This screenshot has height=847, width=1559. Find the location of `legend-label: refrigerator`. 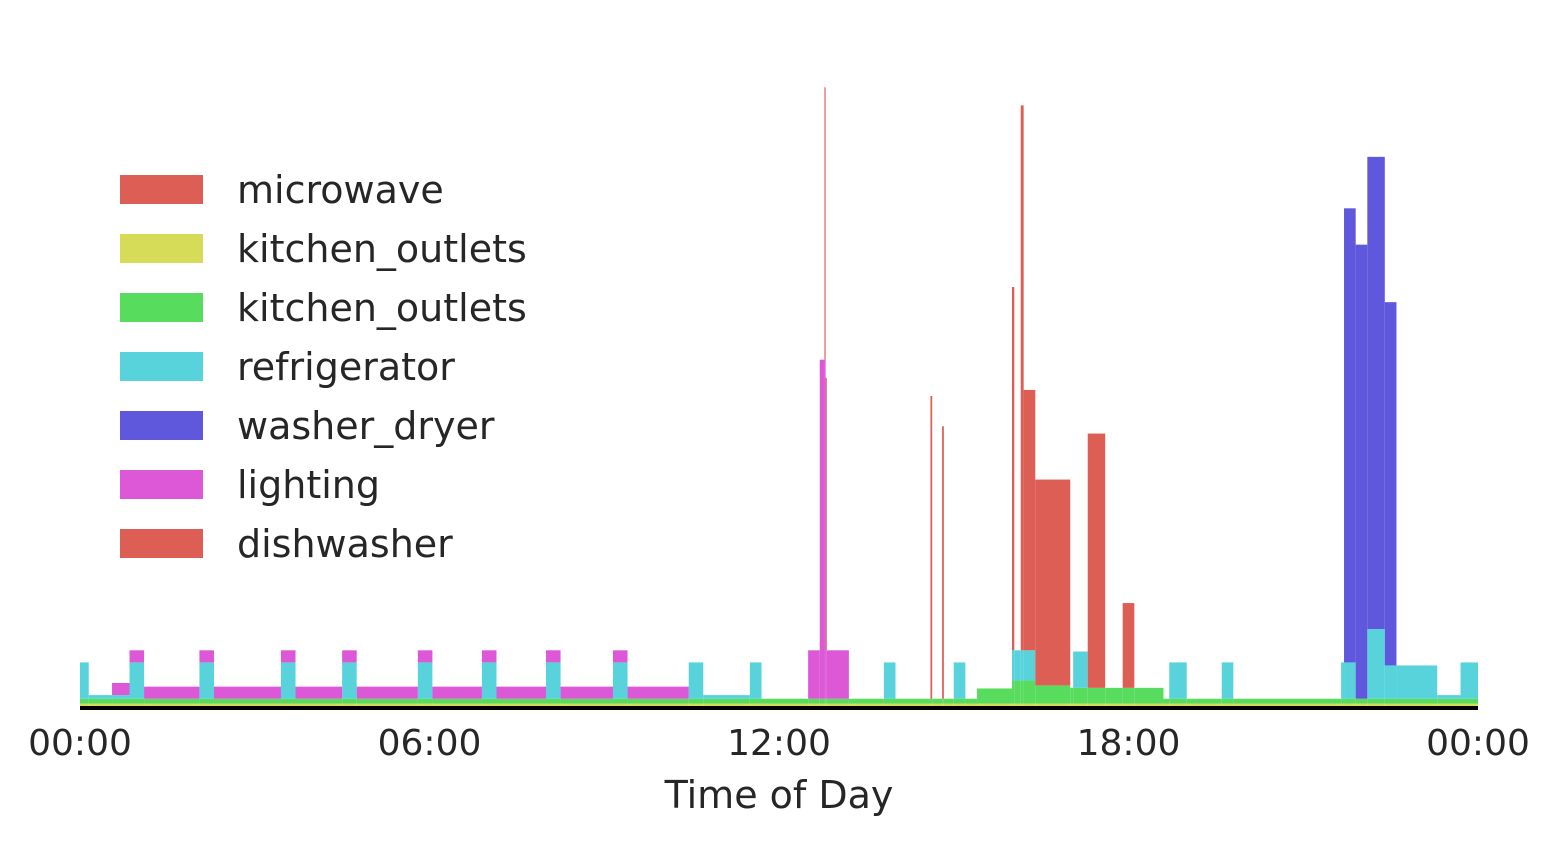

legend-label: refrigerator is located at coordinates (346, 367).